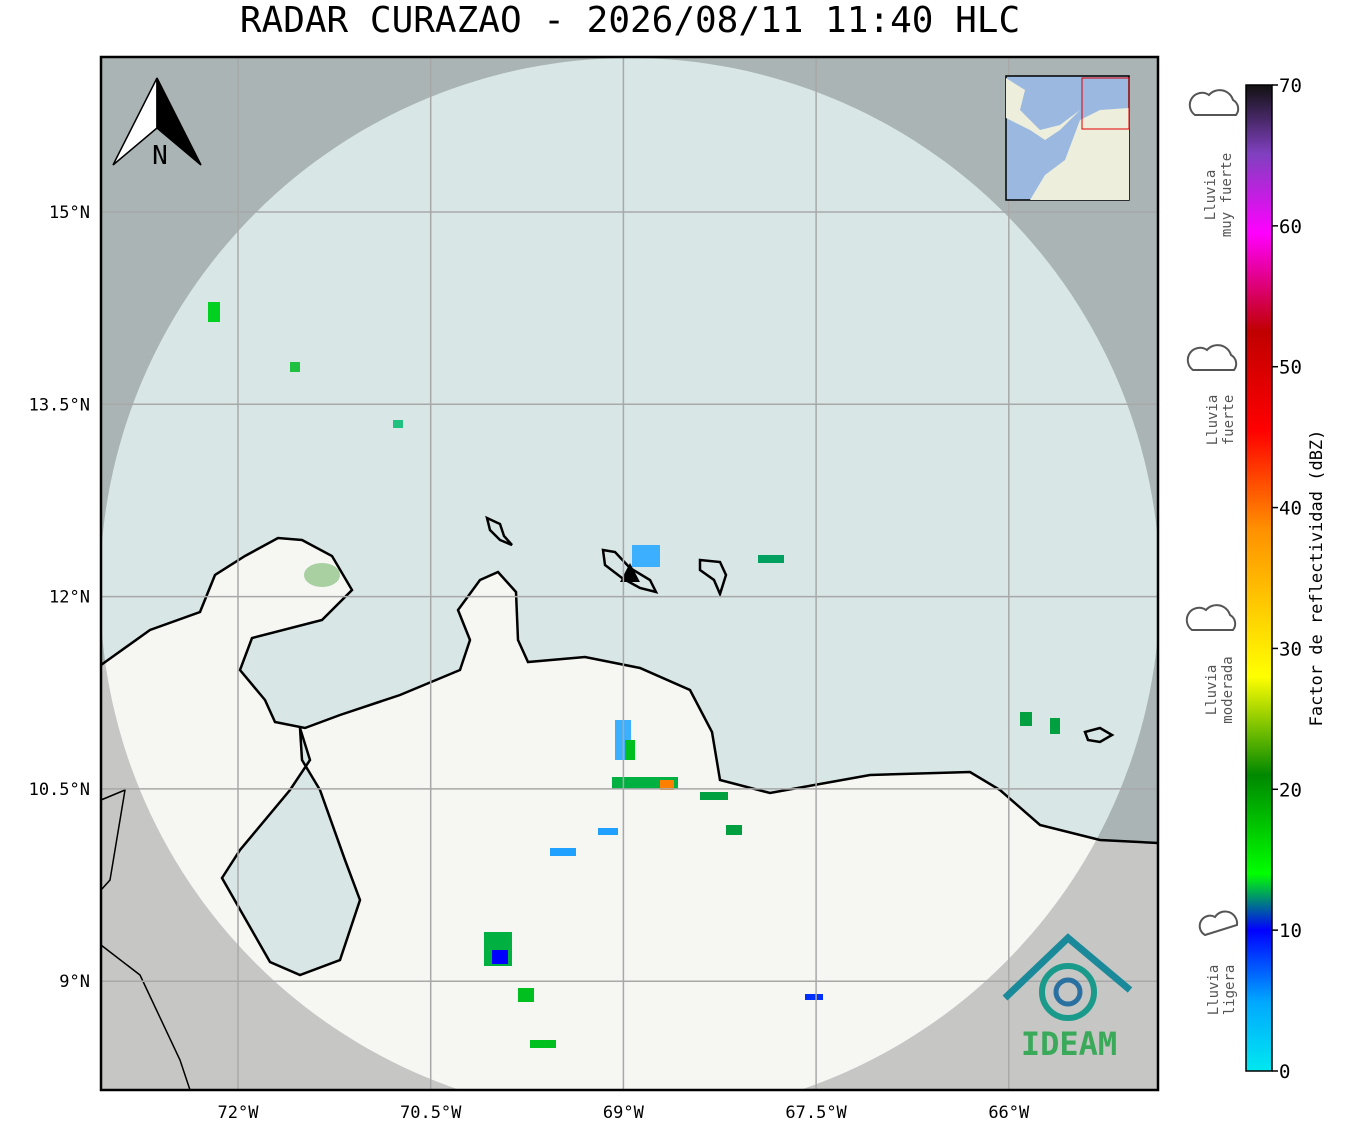  I want to click on lon-label: 66°W, so click(1009, 1113).